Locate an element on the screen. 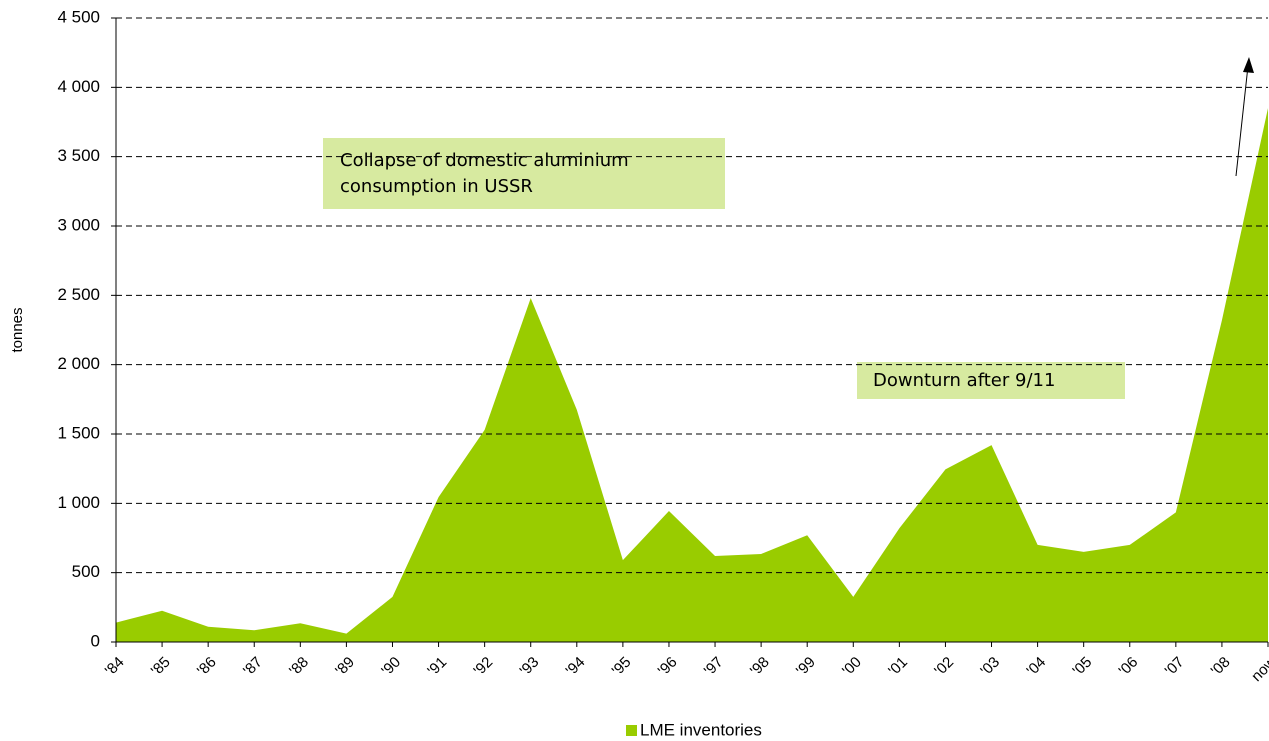  x-tick-label: '89 is located at coordinates (345, 667).